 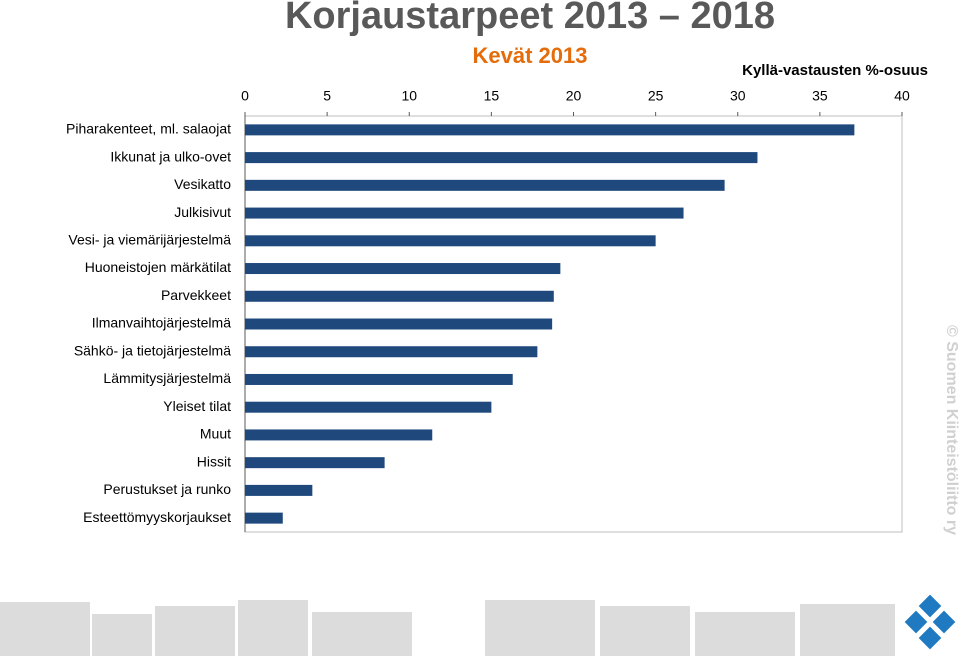 I want to click on logo, so click(x=930, y=622).